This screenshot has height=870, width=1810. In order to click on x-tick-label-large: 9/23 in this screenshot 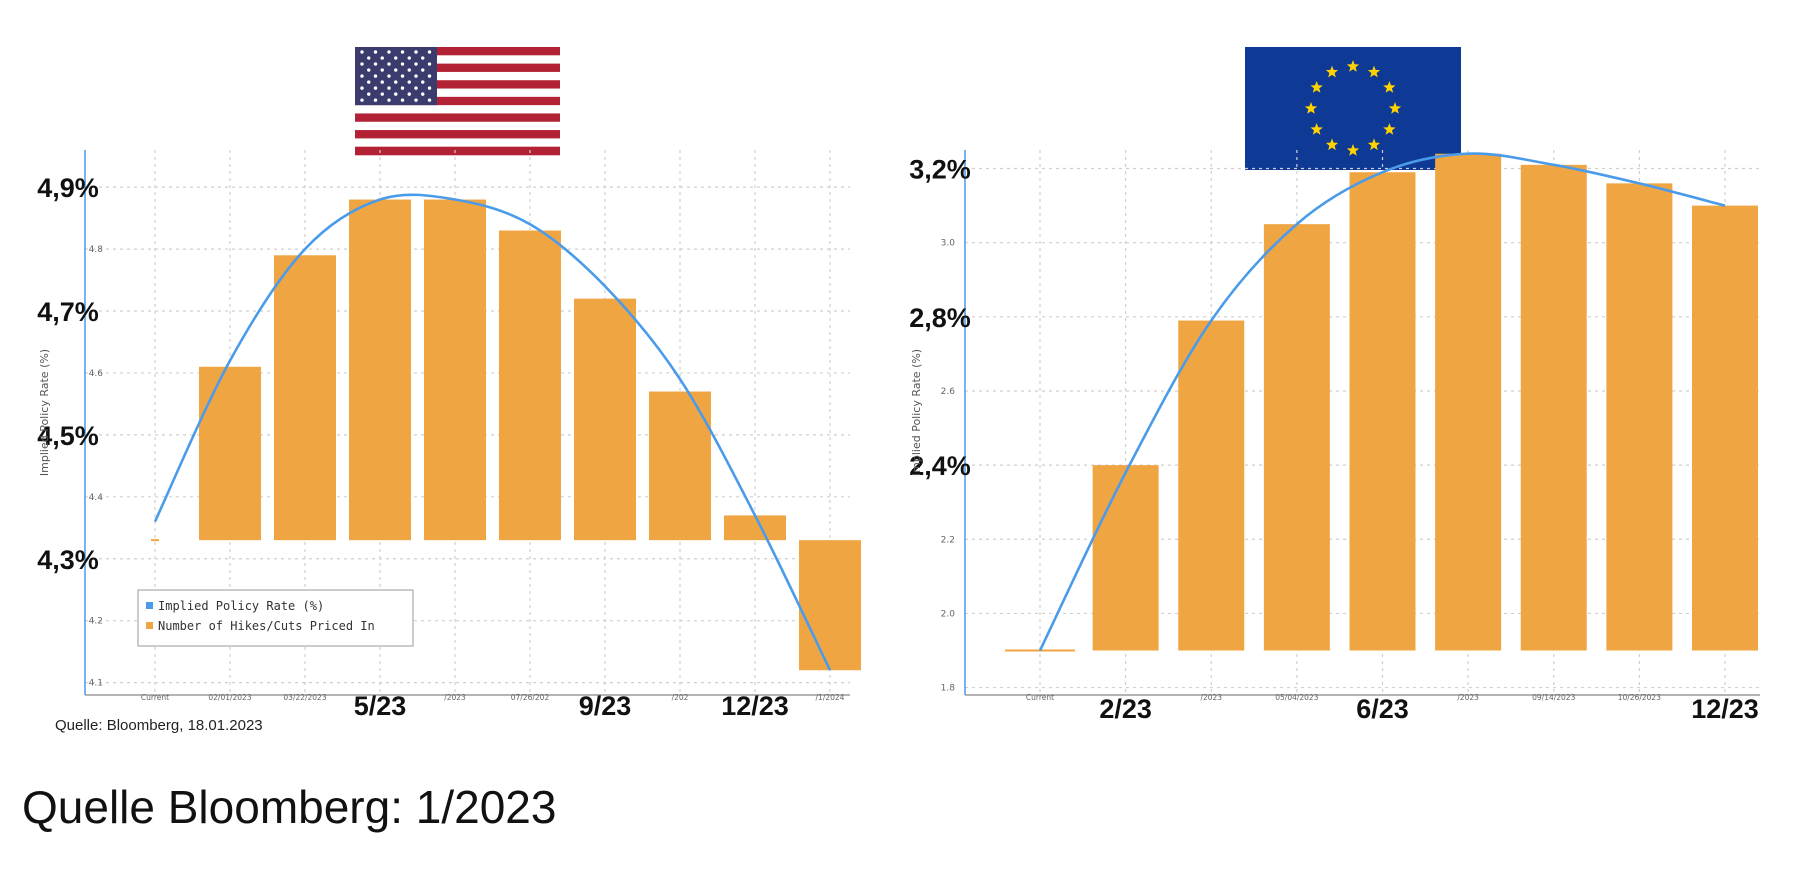, I will do `click(605, 706)`.